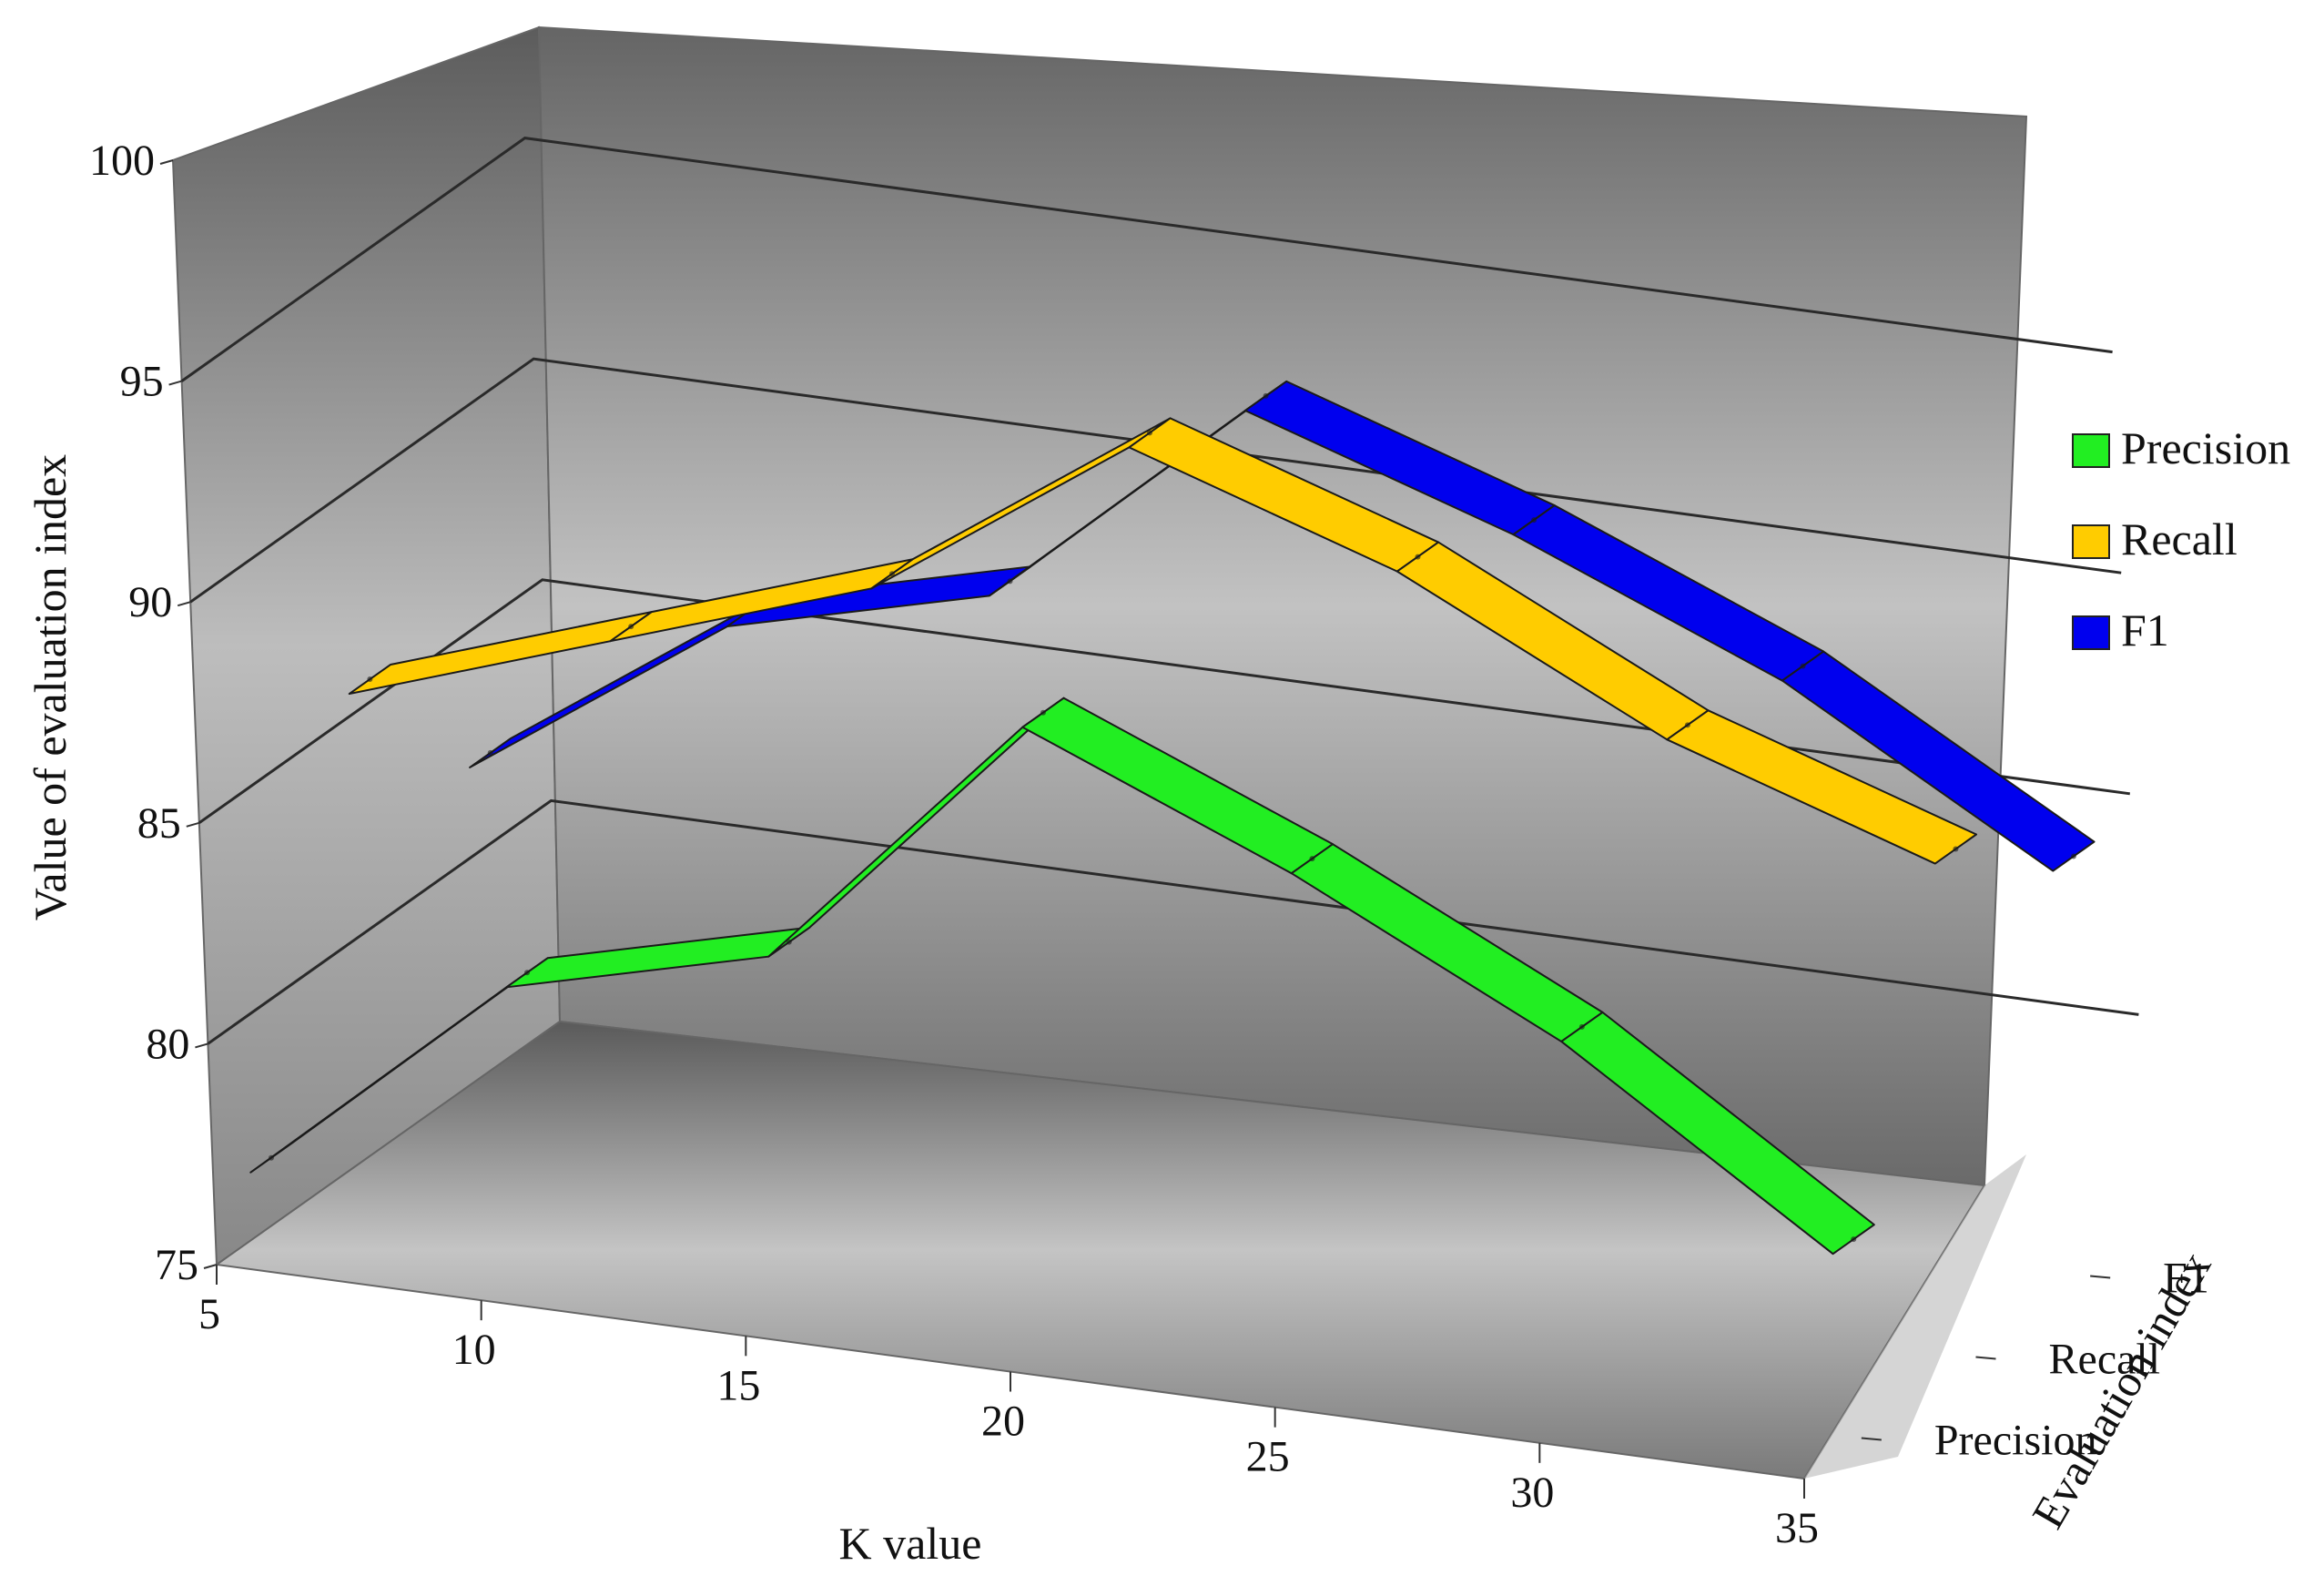  I want to click on x-tick-label: 5, so click(209, 1314).